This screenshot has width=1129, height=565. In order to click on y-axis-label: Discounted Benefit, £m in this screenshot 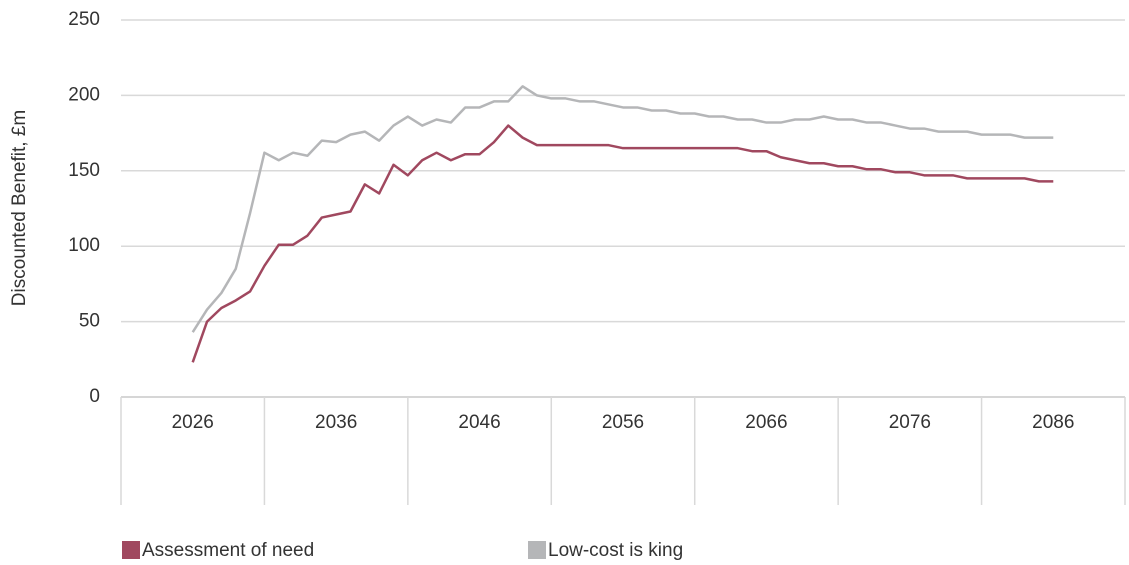, I will do `click(19, 208)`.